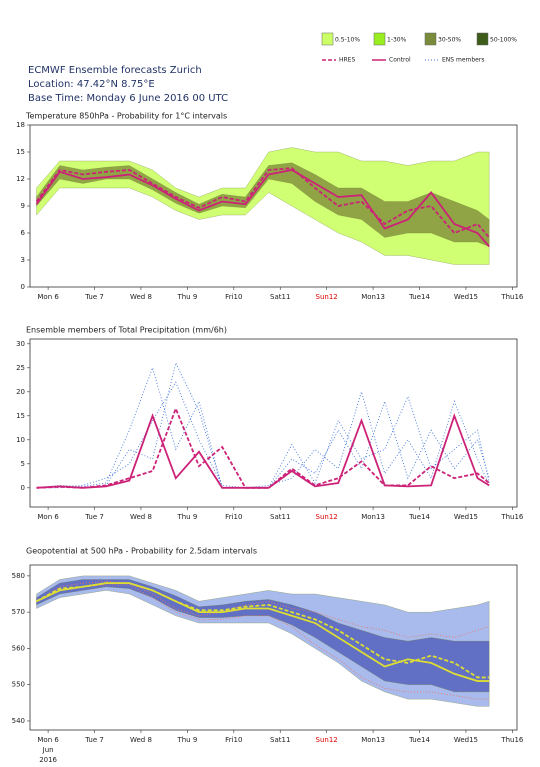 This screenshot has height=767, width=540. Describe the element at coordinates (503, 40) in the screenshot. I see `legend-label: 50-100%` at that location.